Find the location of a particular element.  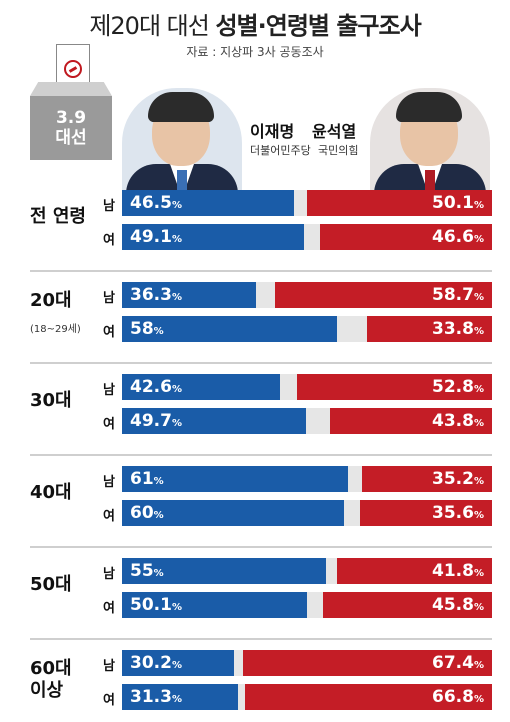

value-label-yoon: 52.8% is located at coordinates (458, 387).